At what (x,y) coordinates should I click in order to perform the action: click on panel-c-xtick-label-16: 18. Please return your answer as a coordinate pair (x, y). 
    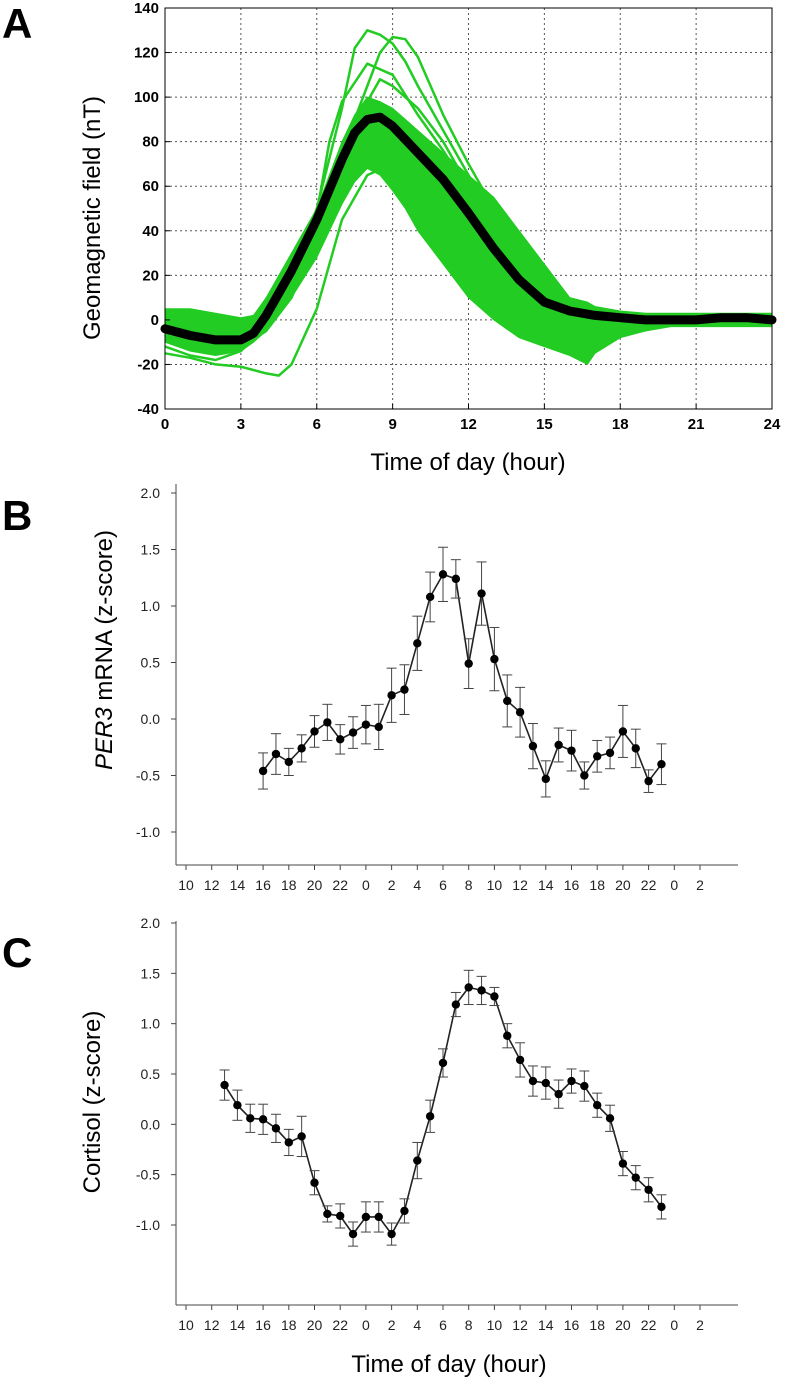
    Looking at the image, I should click on (597, 1325).